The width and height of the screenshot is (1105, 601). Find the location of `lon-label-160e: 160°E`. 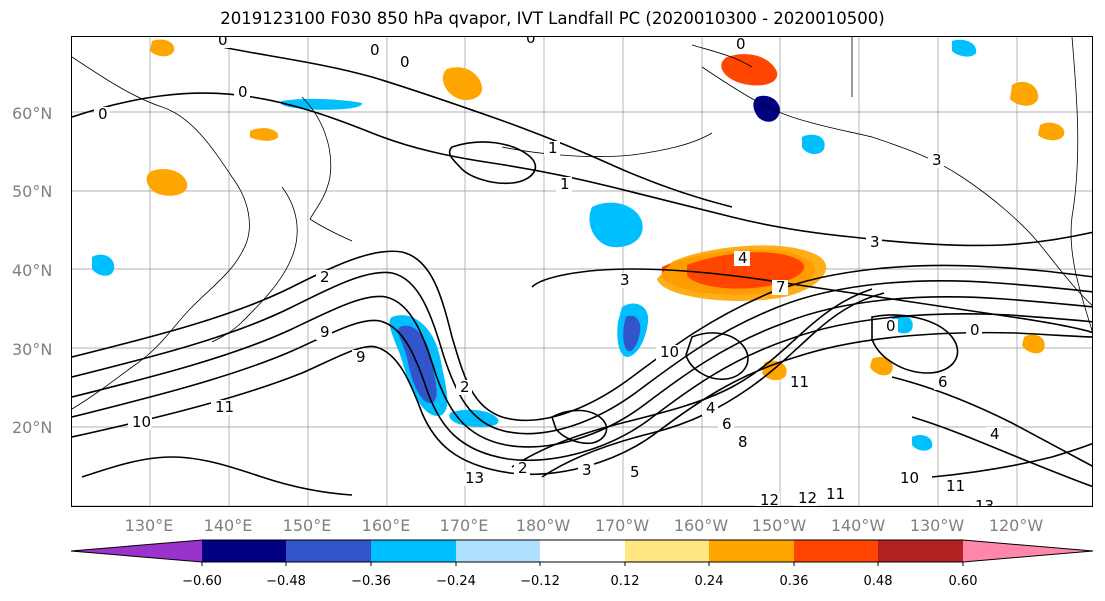

lon-label-160e: 160°E is located at coordinates (386, 525).